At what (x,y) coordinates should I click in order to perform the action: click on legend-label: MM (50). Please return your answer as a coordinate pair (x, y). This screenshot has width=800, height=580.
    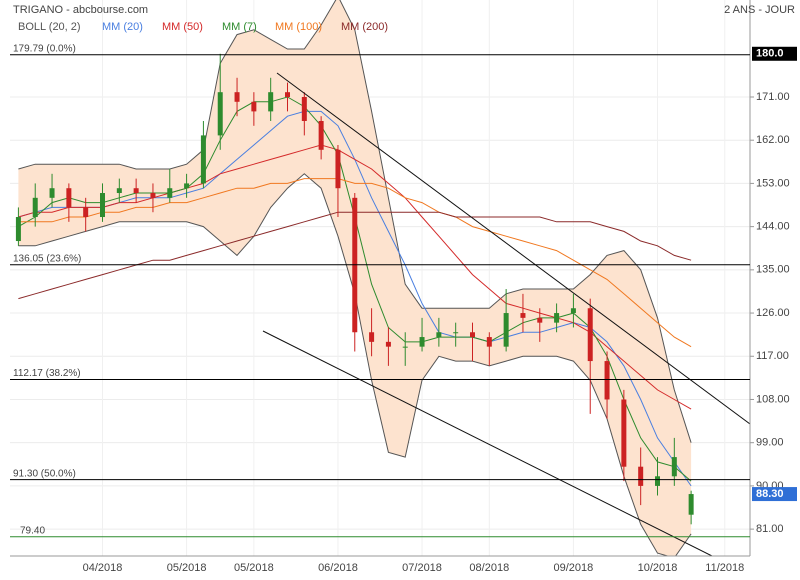
    Looking at the image, I should click on (182, 27).